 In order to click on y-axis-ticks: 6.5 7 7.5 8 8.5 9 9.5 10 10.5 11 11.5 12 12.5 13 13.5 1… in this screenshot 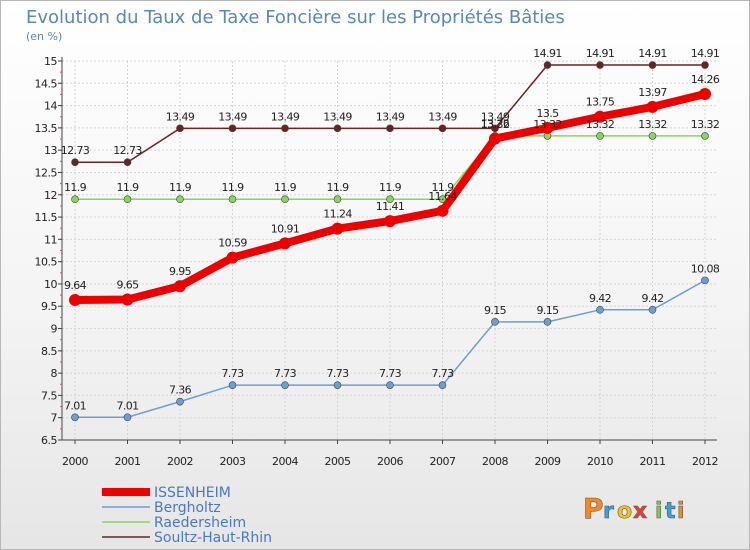, I will do `click(48, 251)`.